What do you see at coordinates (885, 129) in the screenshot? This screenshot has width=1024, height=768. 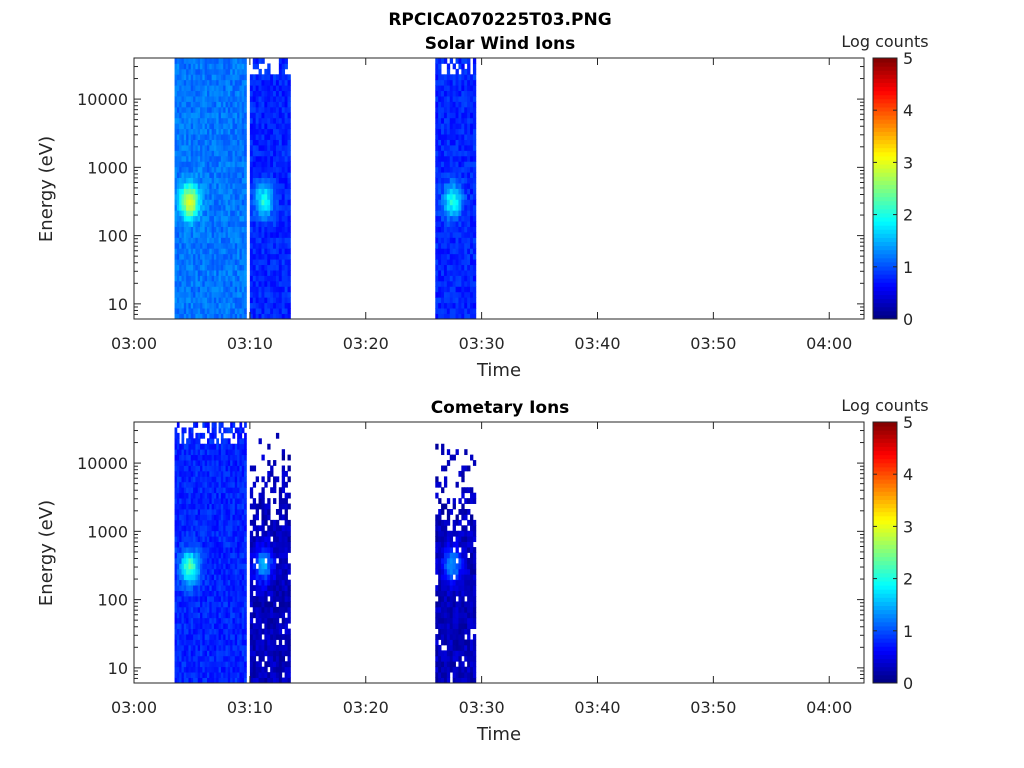 I see `colorbar-segment` at bounding box center [885, 129].